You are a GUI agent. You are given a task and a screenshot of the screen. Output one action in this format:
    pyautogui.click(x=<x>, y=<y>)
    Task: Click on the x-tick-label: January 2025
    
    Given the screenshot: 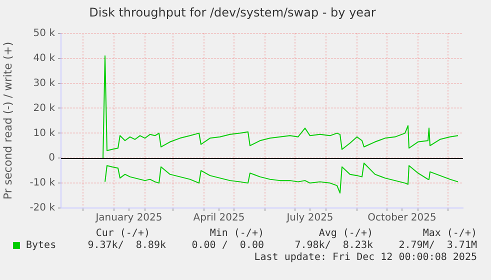 What is the action you would take?
    pyautogui.click(x=128, y=218)
    